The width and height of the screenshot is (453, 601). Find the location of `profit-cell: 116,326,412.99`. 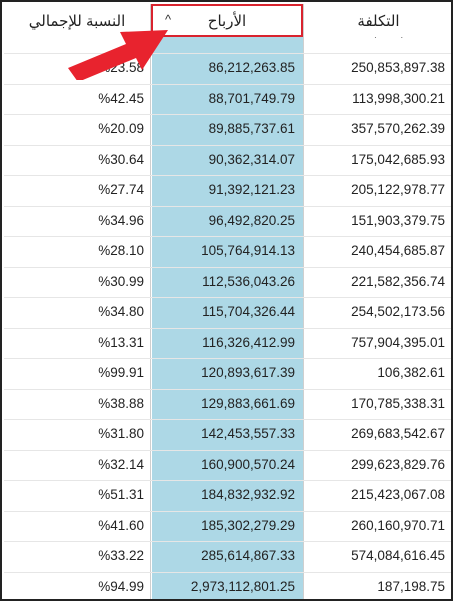

profit-cell: 116,326,412.99 is located at coordinates (248, 342).